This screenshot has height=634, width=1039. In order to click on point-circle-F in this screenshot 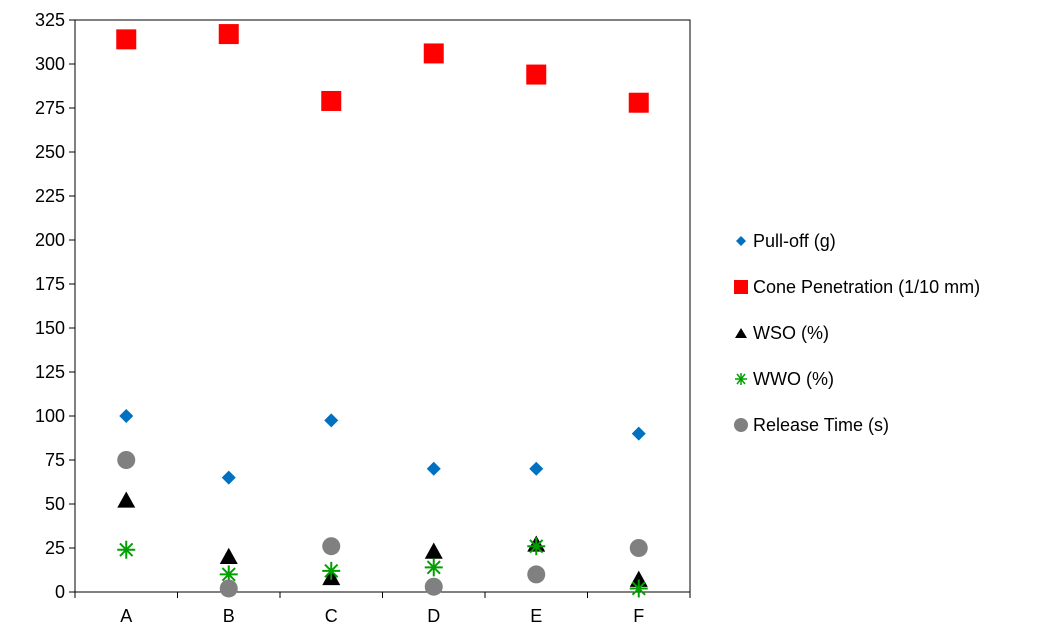, I will do `click(638, 548)`.